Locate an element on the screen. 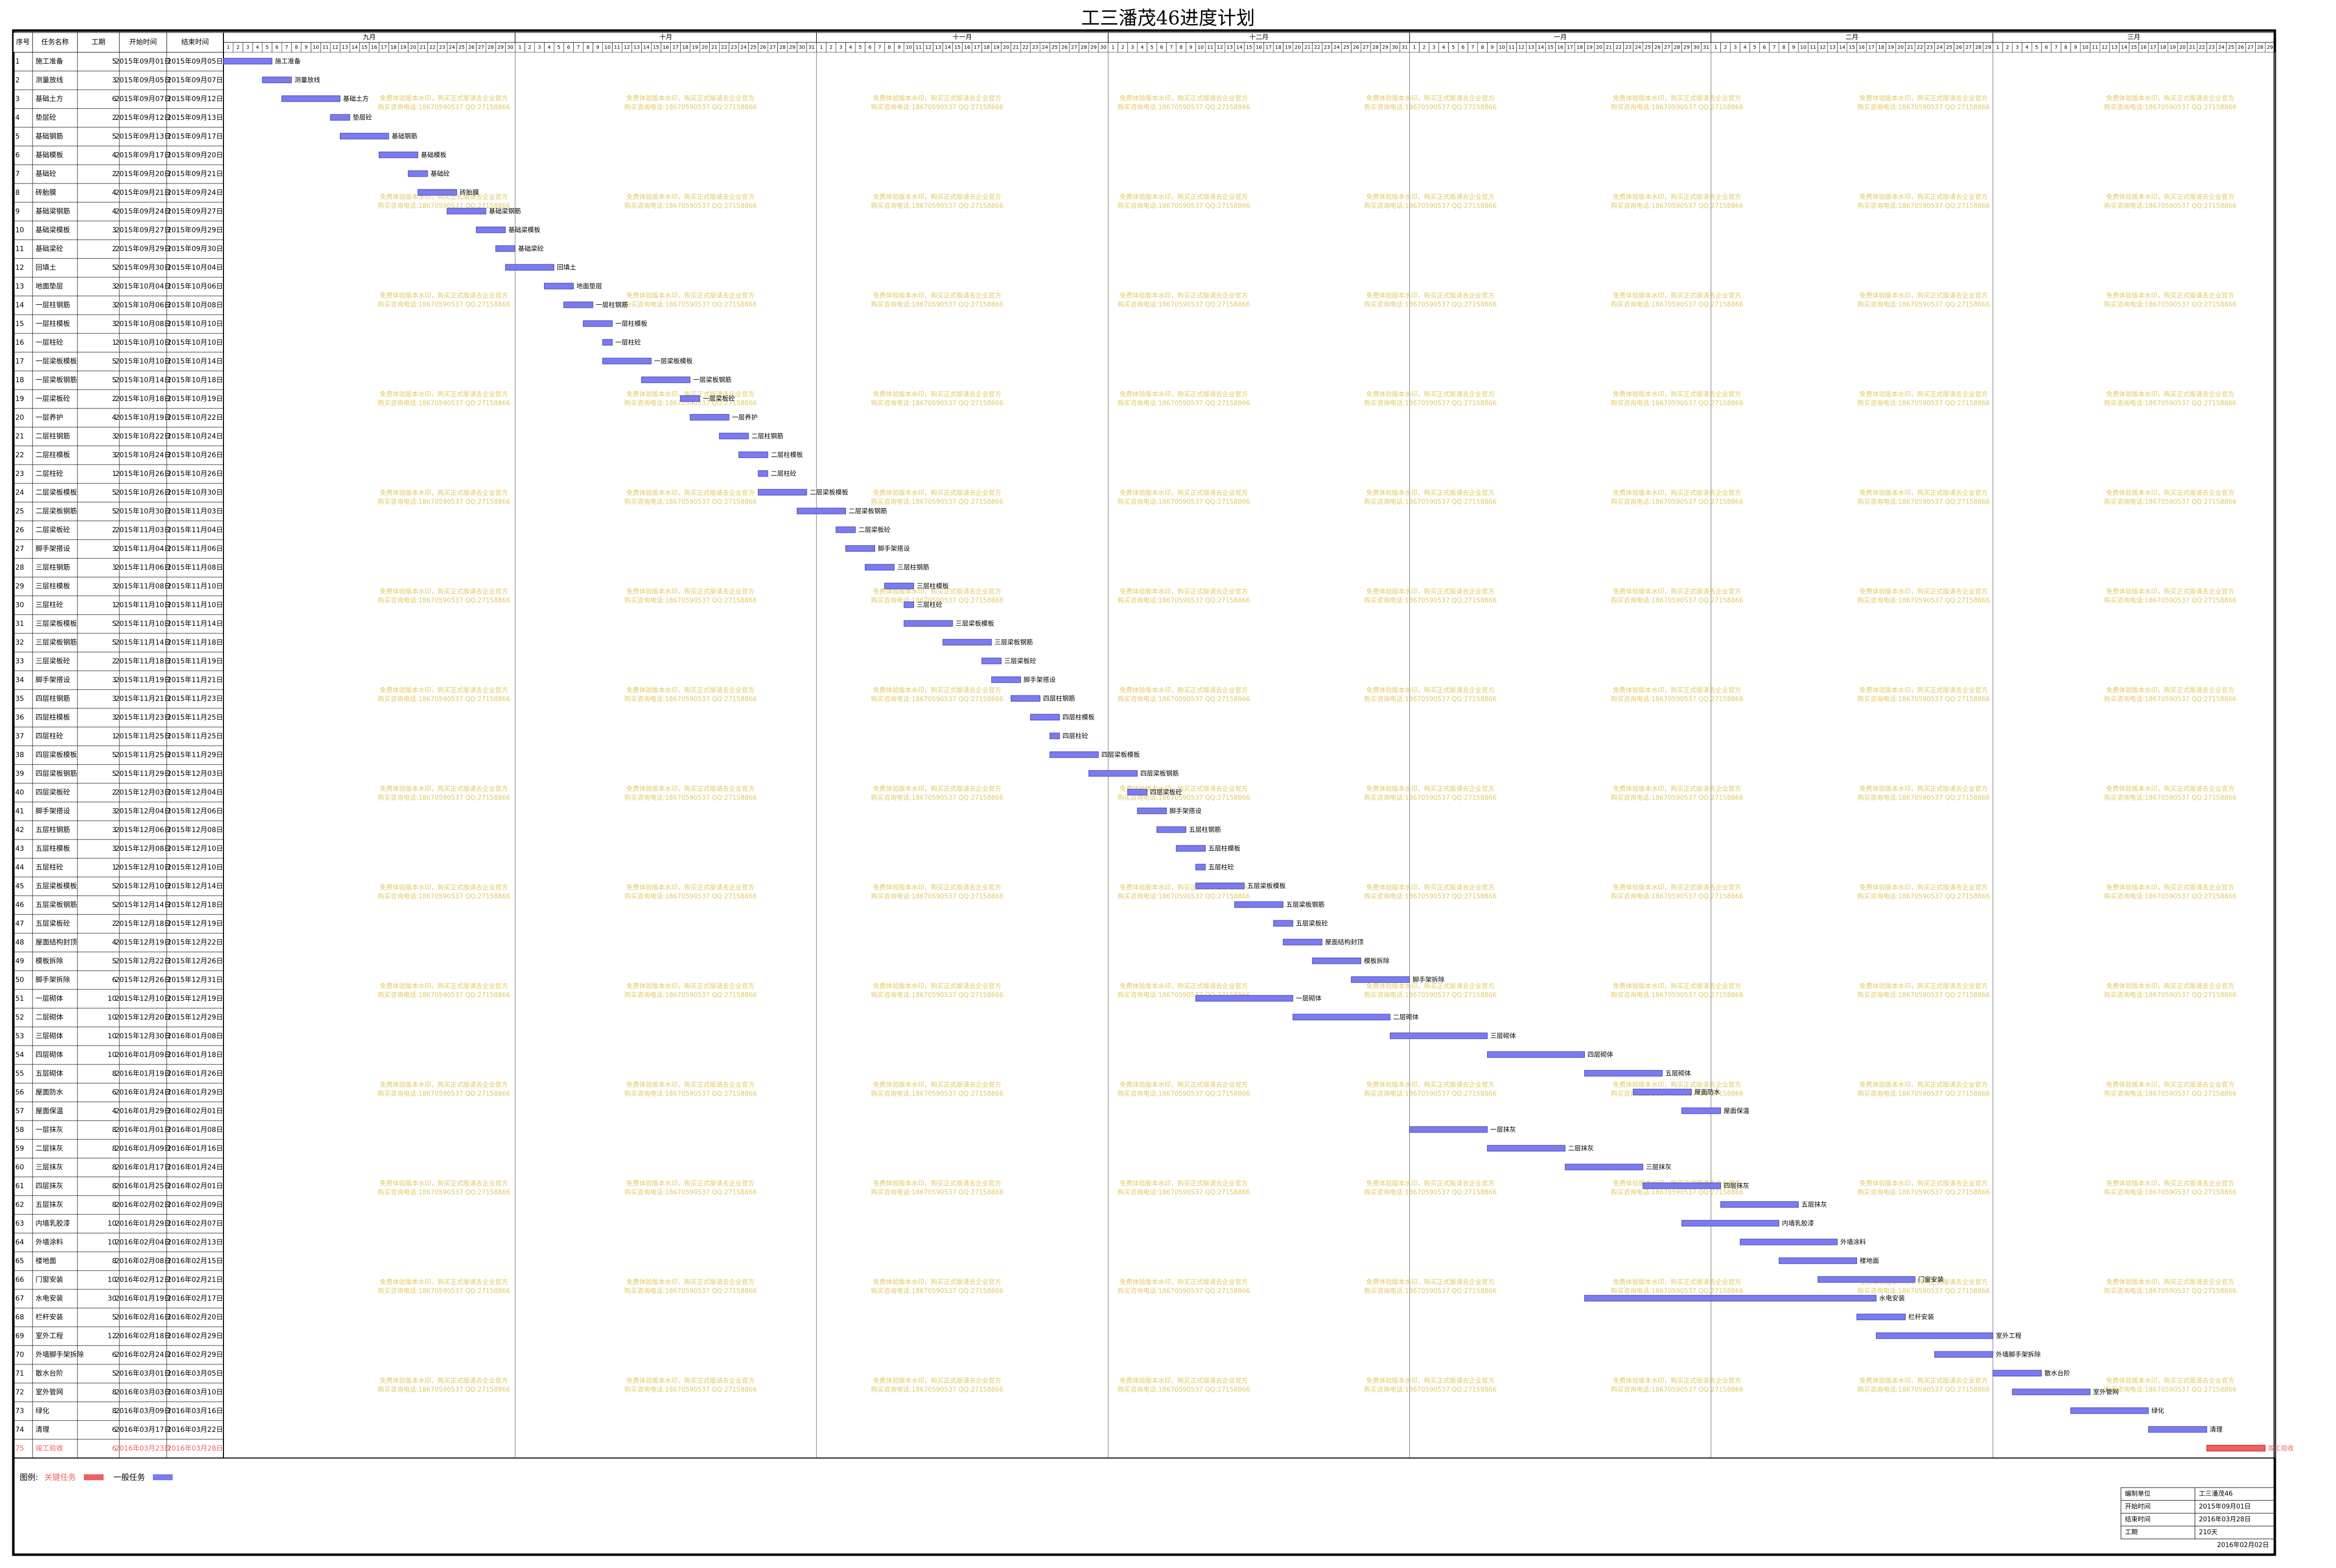 The height and width of the screenshot is (1568, 2336). cell-name: 栏杆安装 is located at coordinates (49, 1317).